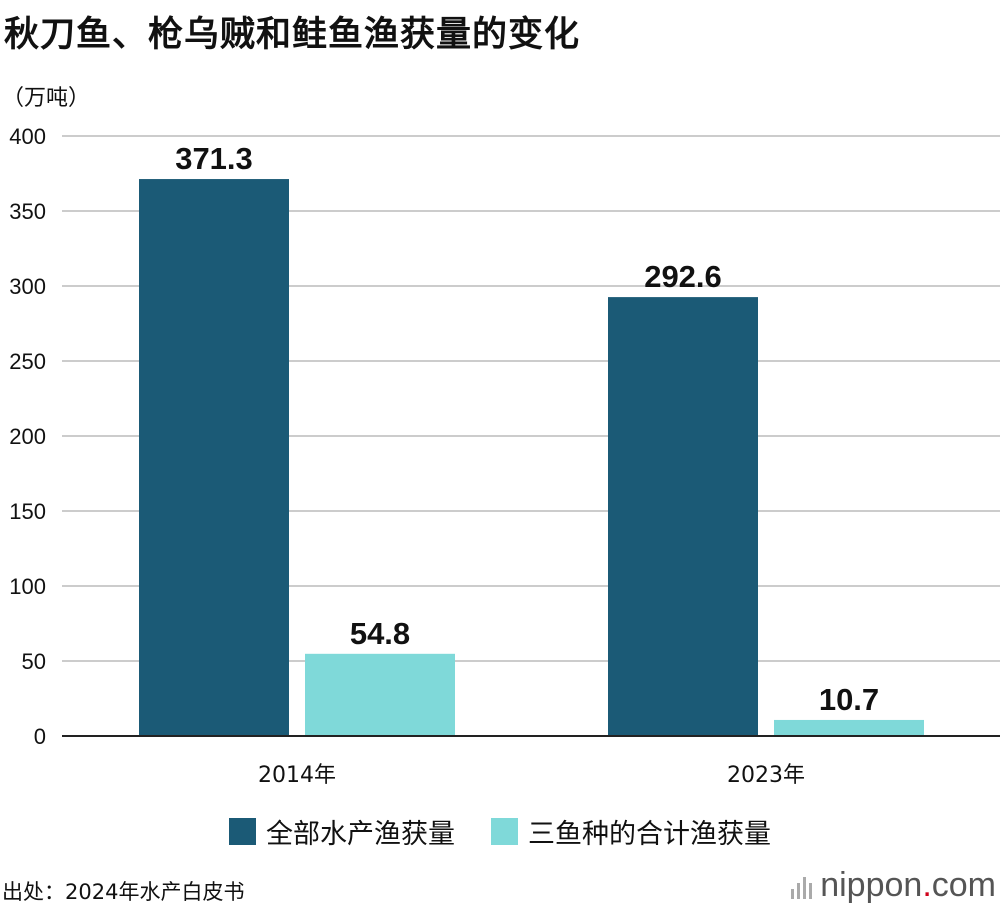 The height and width of the screenshot is (910, 1000). I want to click on legend: 全部水产渔获量 三鱼种的合计渔获量, so click(500, 831).